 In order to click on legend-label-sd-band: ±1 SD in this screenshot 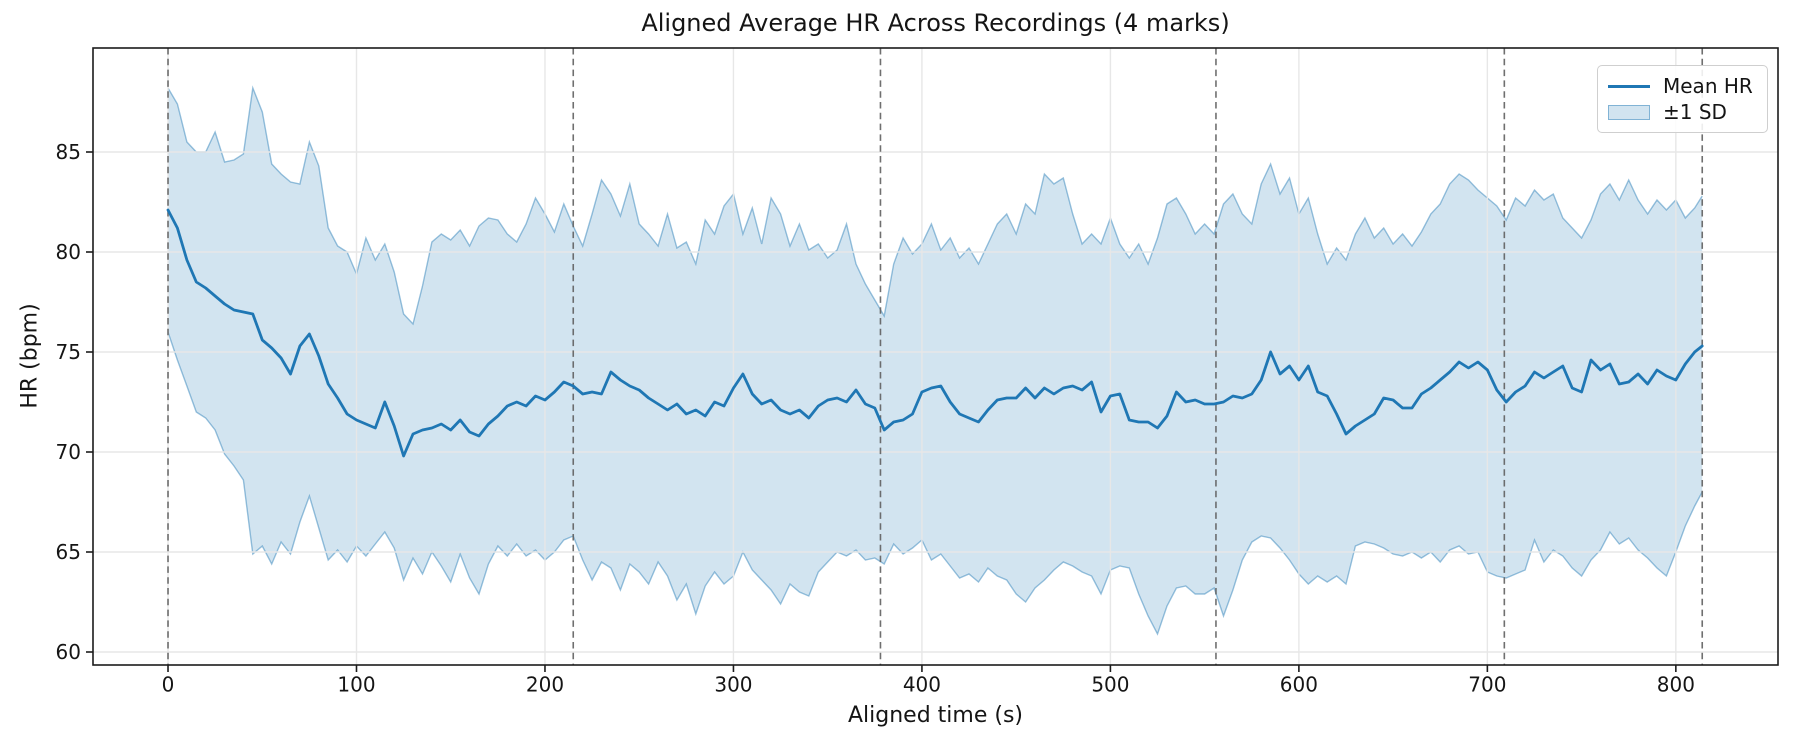, I will do `click(1695, 112)`.